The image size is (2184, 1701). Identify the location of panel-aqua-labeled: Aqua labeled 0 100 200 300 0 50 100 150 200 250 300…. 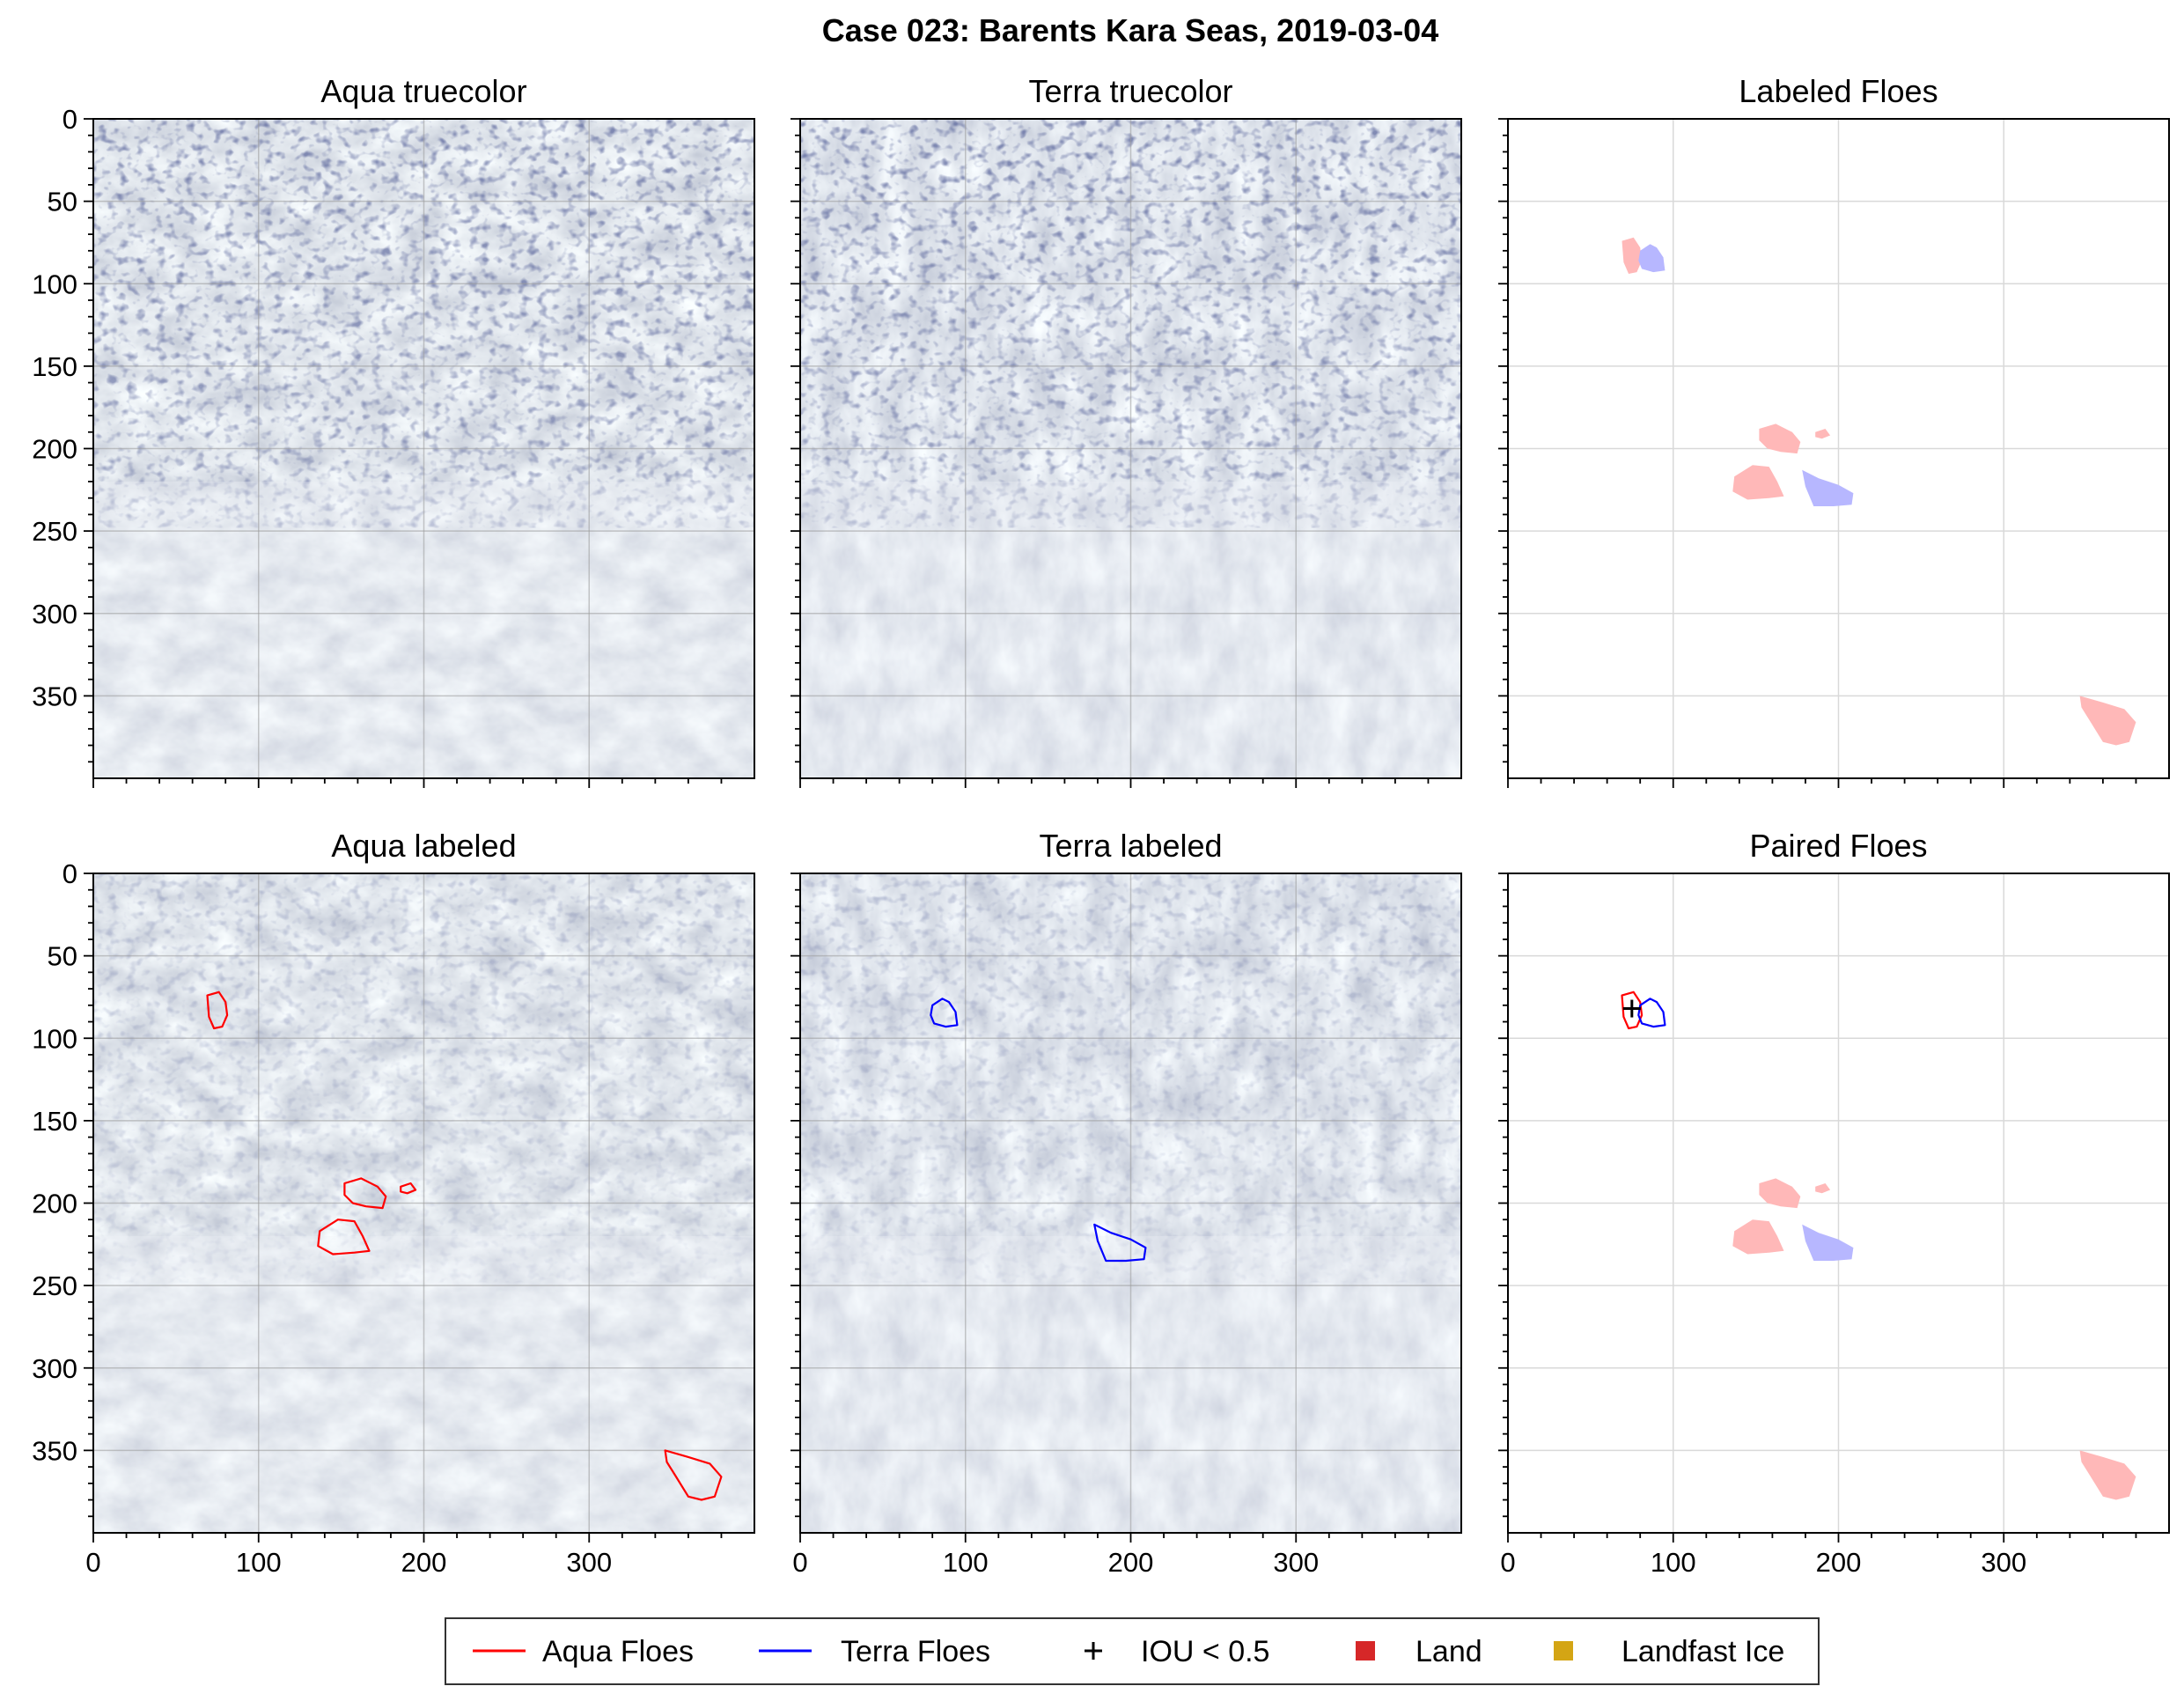
(393, 1203).